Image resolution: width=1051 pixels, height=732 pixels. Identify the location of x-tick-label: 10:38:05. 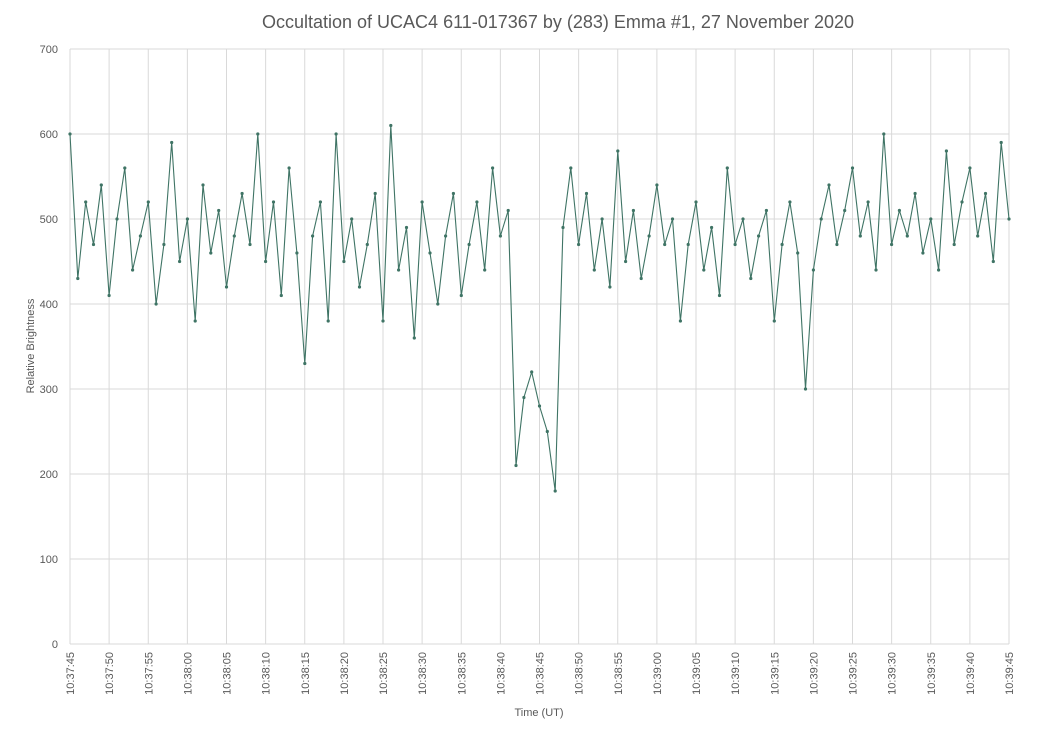
(228, 673).